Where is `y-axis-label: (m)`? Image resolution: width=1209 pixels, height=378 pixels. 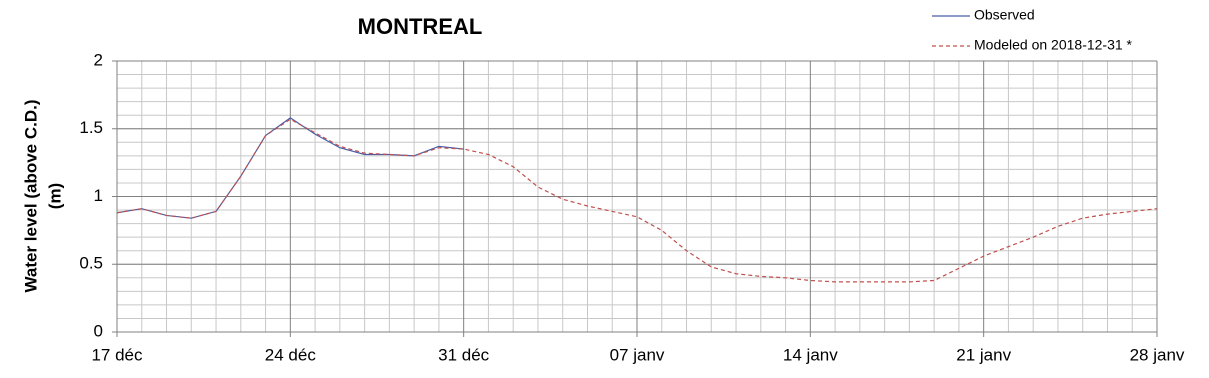
y-axis-label: (m) is located at coordinates (54, 196).